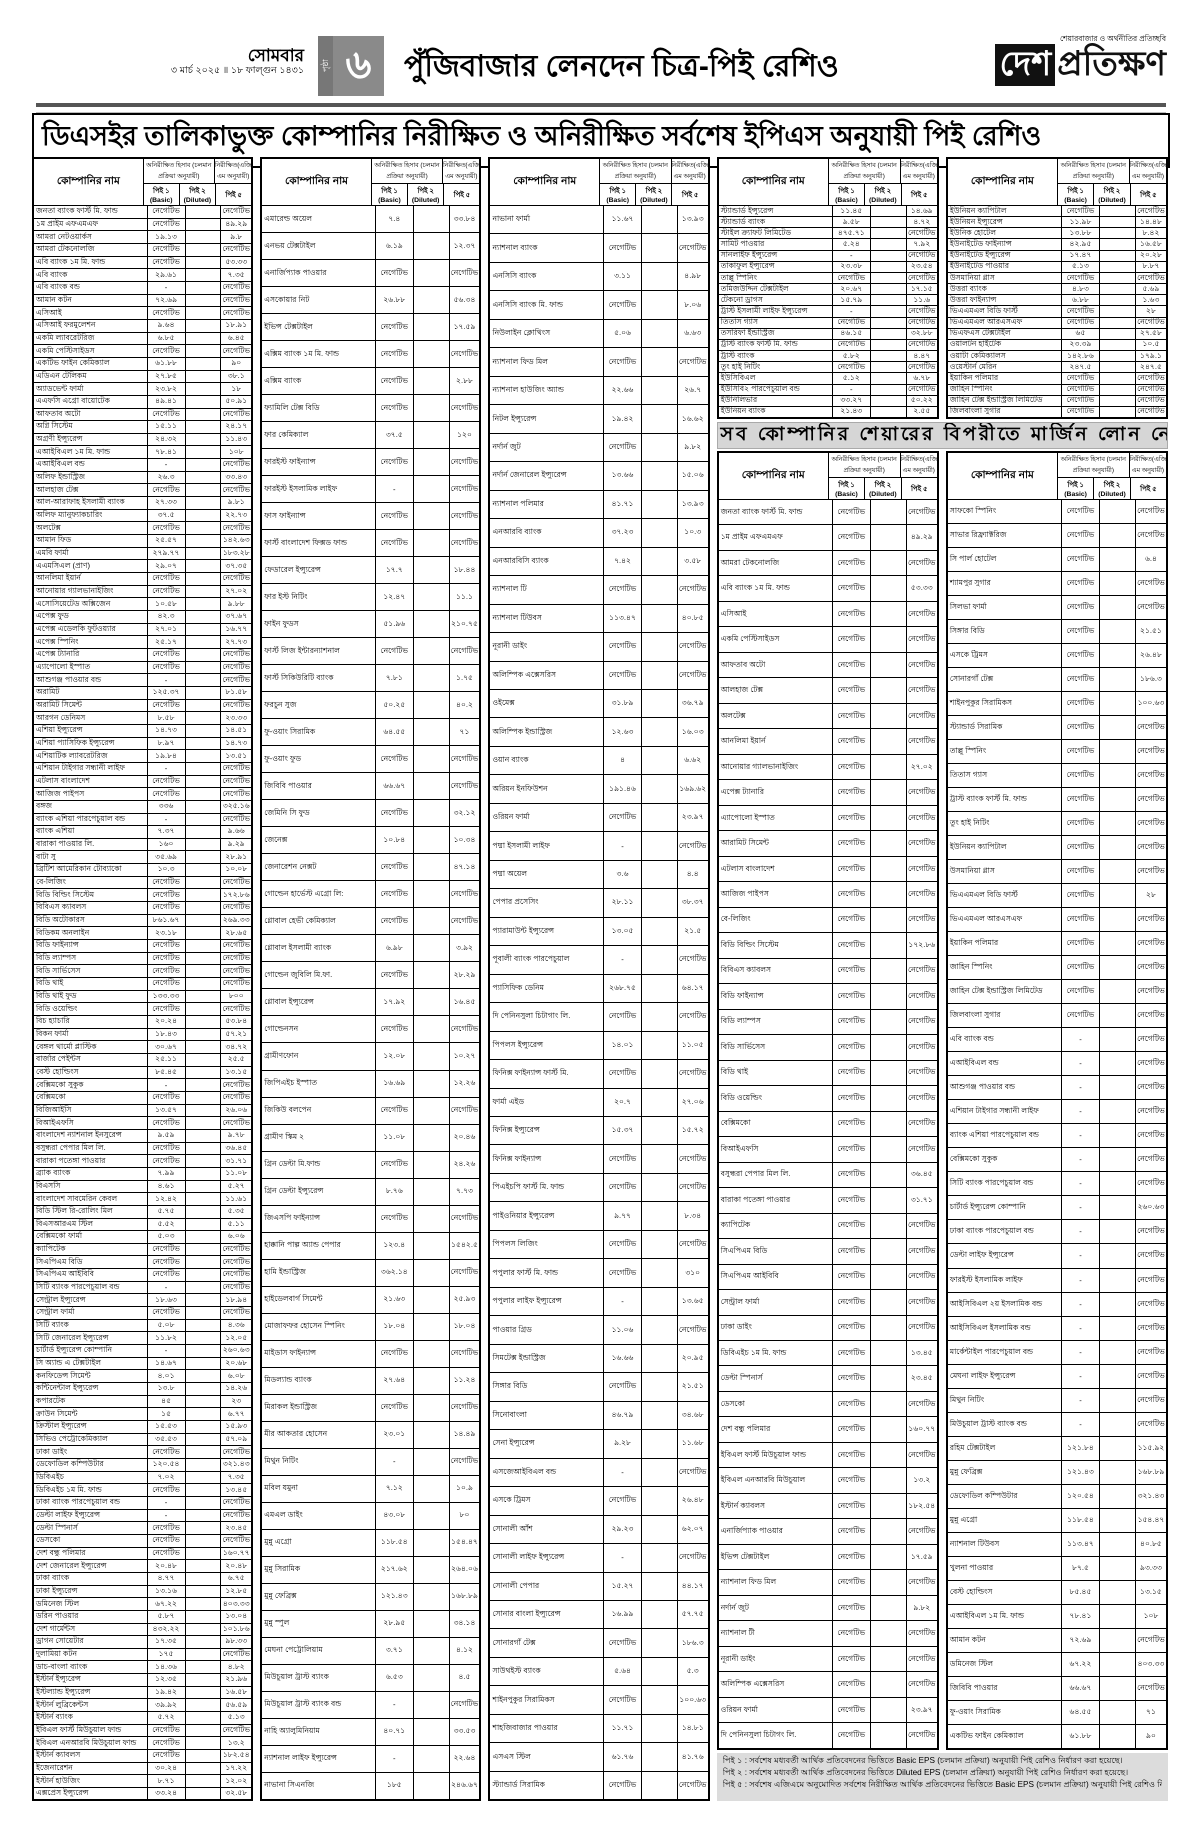 This screenshot has width=1200, height=1843. Describe the element at coordinates (143, 351) in the screenshot. I see `table-row: একমি পেস্টিসাইডস নেগেটিভ নেগেটিভ` at that location.